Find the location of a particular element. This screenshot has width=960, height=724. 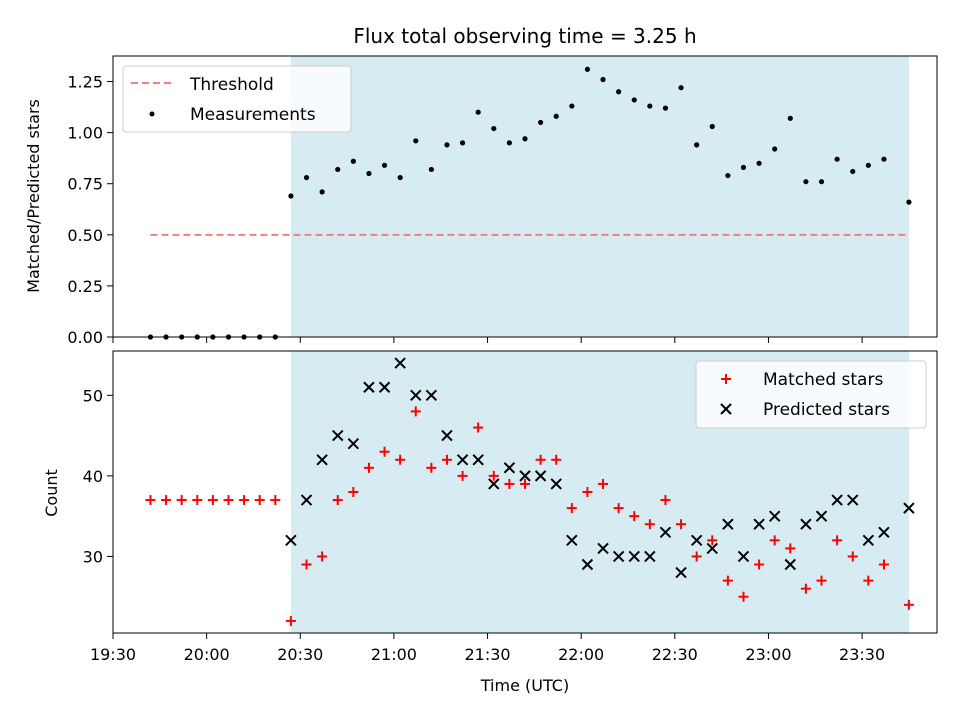

legend-matched-swatch is located at coordinates (726, 379).